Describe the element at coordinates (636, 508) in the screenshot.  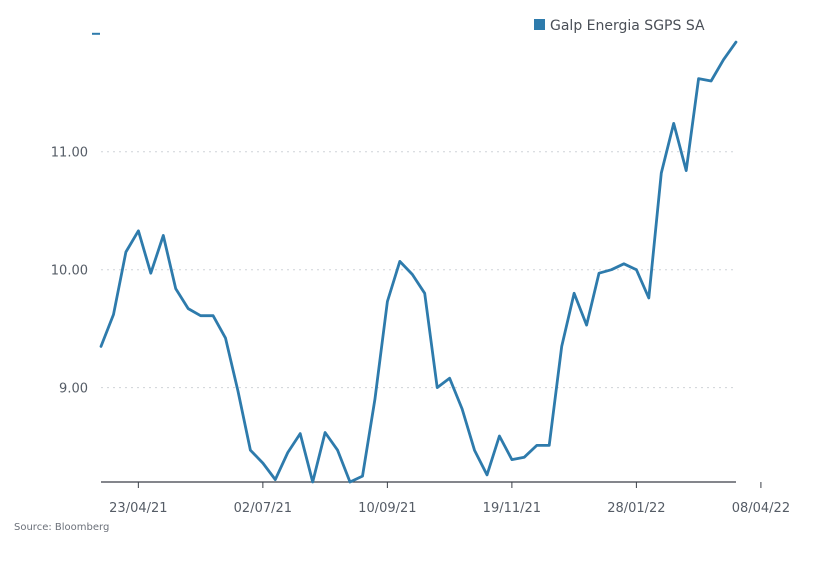
I see `x-tick-label: 28/01/22` at that location.